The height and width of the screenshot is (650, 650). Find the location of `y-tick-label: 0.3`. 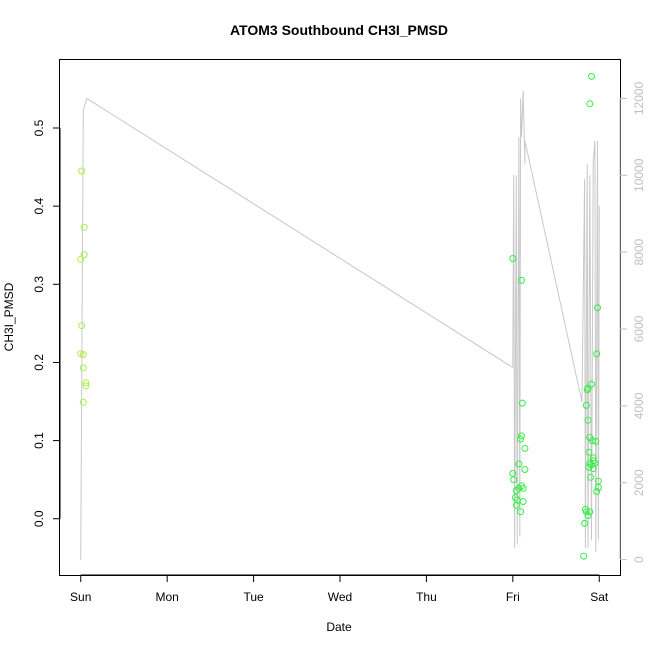

y-tick-label: 0.3 is located at coordinates (39, 284).